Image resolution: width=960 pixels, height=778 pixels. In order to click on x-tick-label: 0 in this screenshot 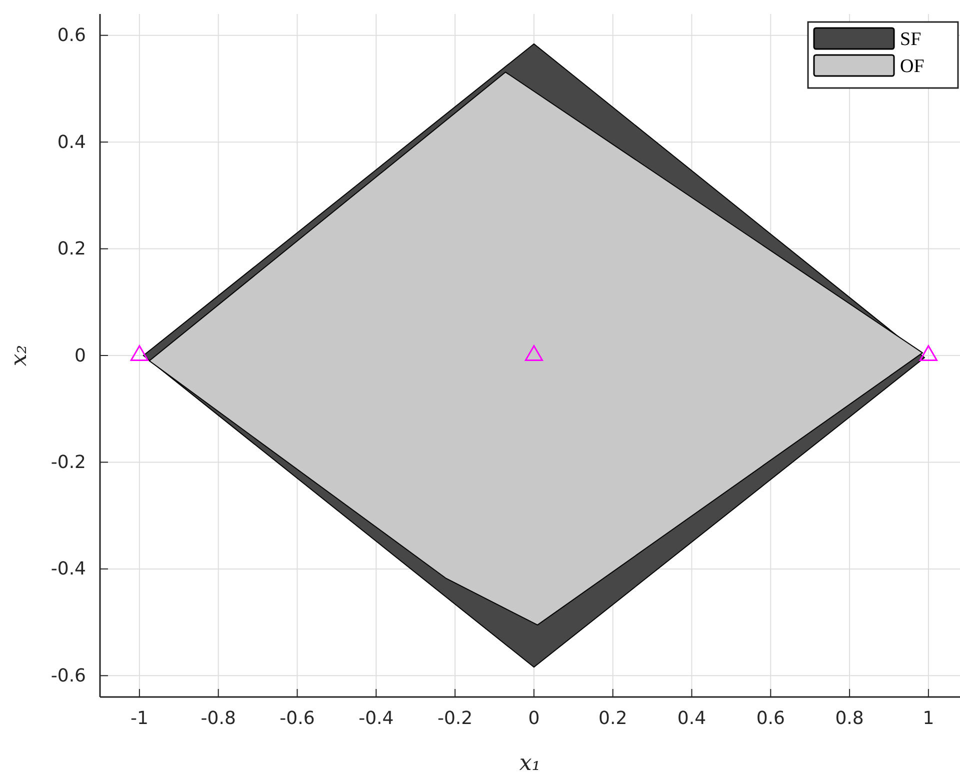, I will do `click(534, 718)`.